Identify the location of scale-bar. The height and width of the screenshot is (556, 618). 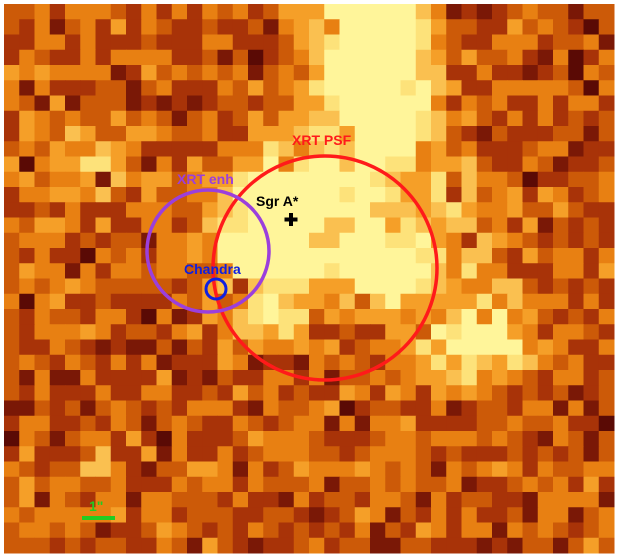
(98, 518).